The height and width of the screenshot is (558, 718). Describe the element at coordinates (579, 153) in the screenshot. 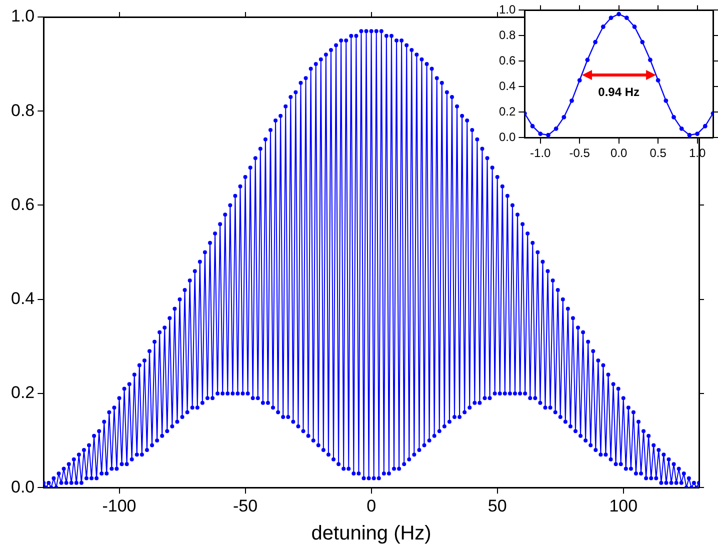

I see `x-tick-label: -0.5` at that location.